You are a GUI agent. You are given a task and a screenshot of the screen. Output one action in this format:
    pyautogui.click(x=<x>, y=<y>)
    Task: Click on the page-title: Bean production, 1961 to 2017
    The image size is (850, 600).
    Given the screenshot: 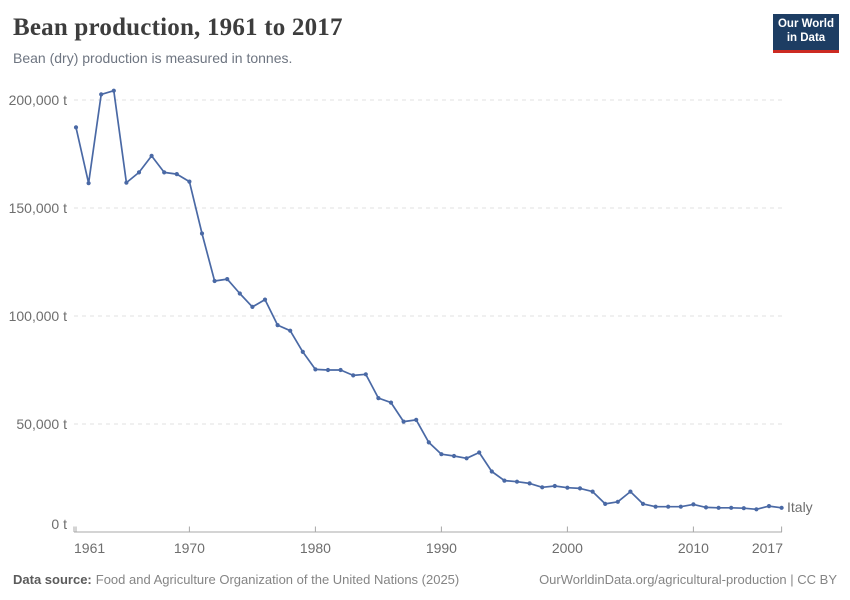 What is the action you would take?
    pyautogui.click(x=178, y=27)
    